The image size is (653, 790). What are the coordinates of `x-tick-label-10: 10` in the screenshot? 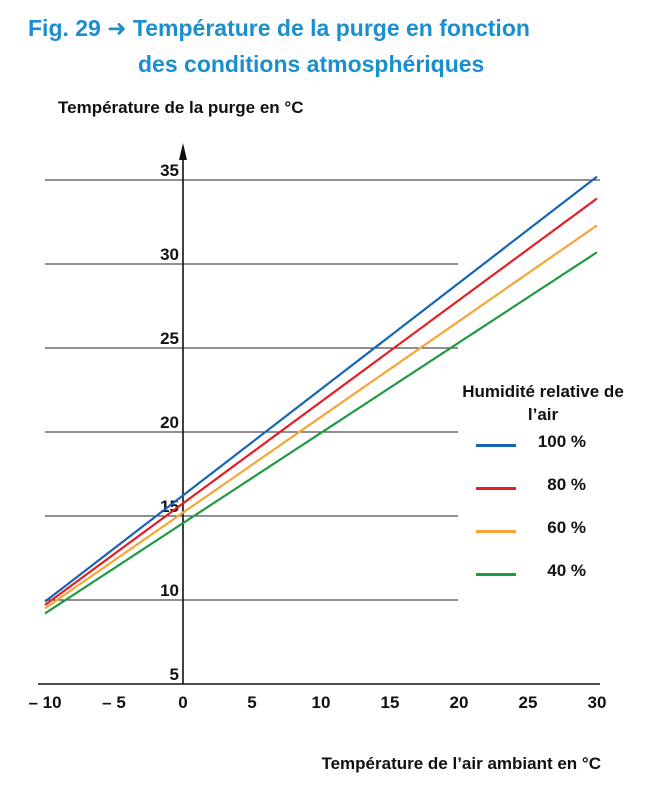 It's located at (321, 702).